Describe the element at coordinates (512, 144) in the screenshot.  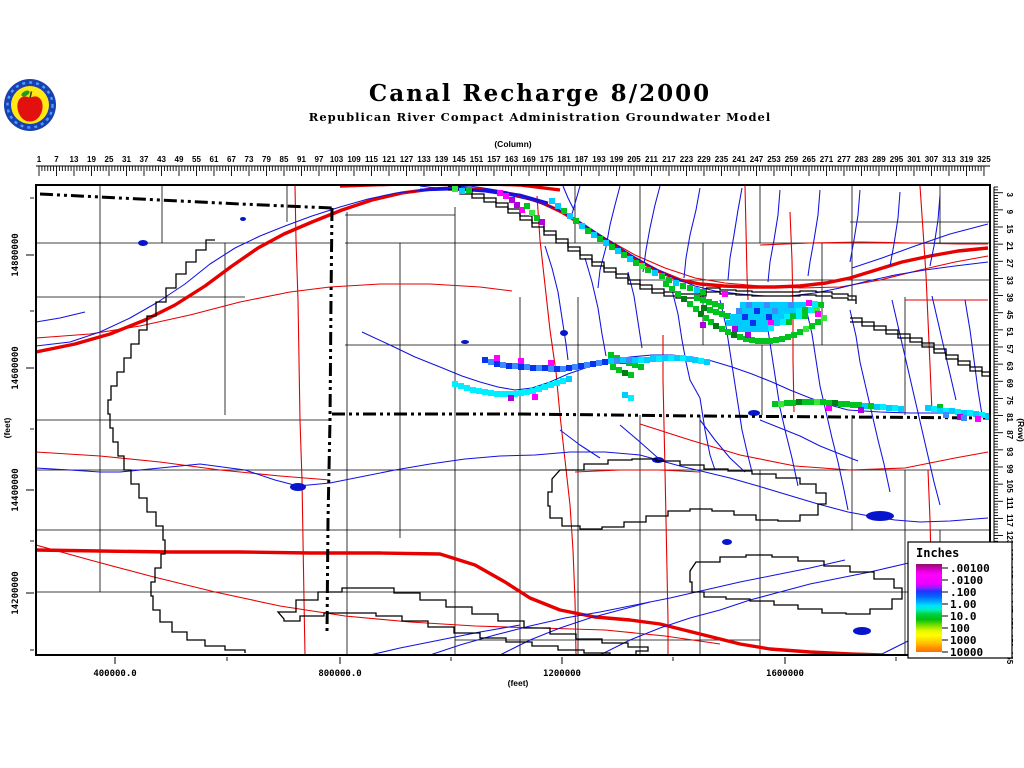
I see `svg-text: (Column)` at that location.